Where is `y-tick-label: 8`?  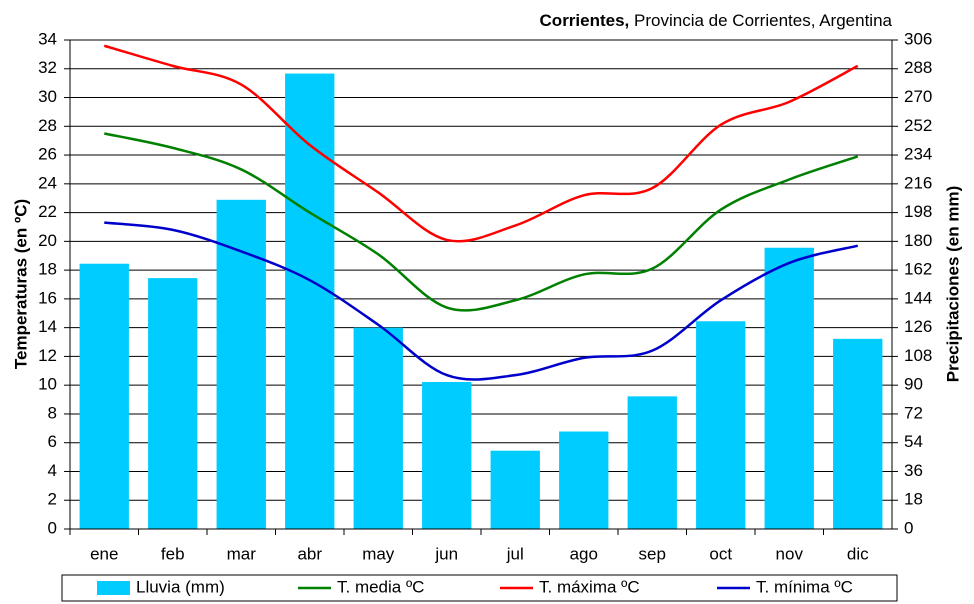
y-tick-label: 8 is located at coordinates (52, 412).